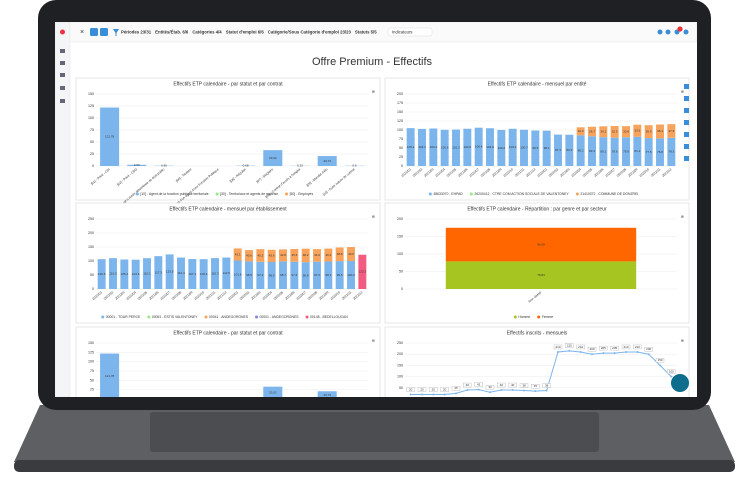  What do you see at coordinates (82, 32) in the screenshot?
I see `close-icon: ×` at bounding box center [82, 32].